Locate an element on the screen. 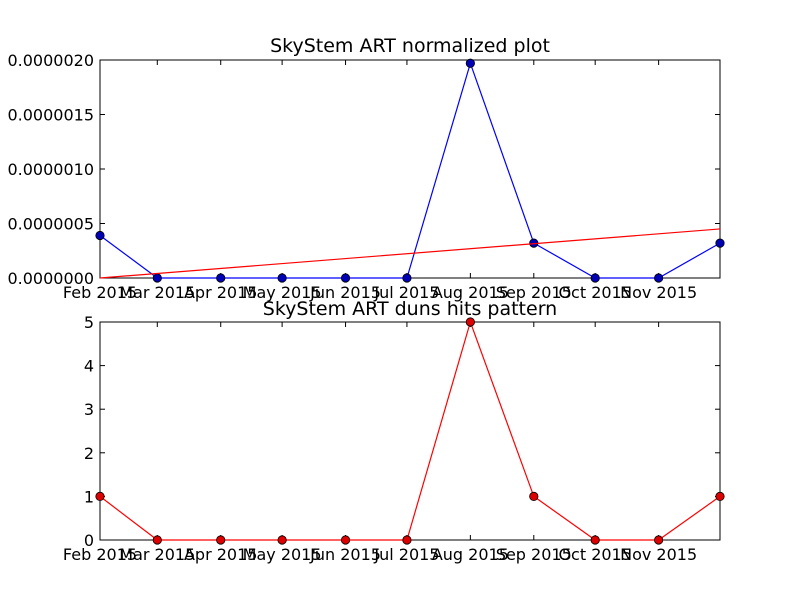 This screenshot has height=600, width=800. series-line is located at coordinates (410, 253).